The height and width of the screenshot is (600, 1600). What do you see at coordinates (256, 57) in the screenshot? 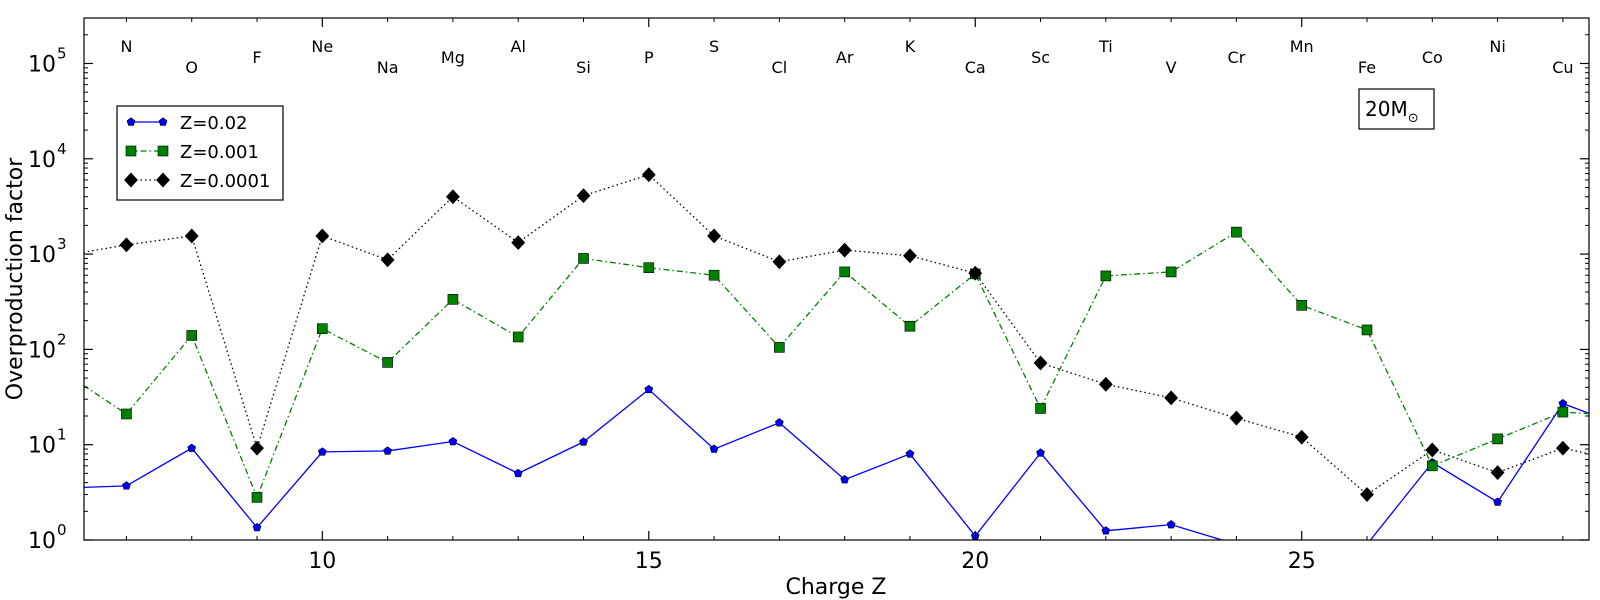
I see `element-label-f: F` at bounding box center [256, 57].